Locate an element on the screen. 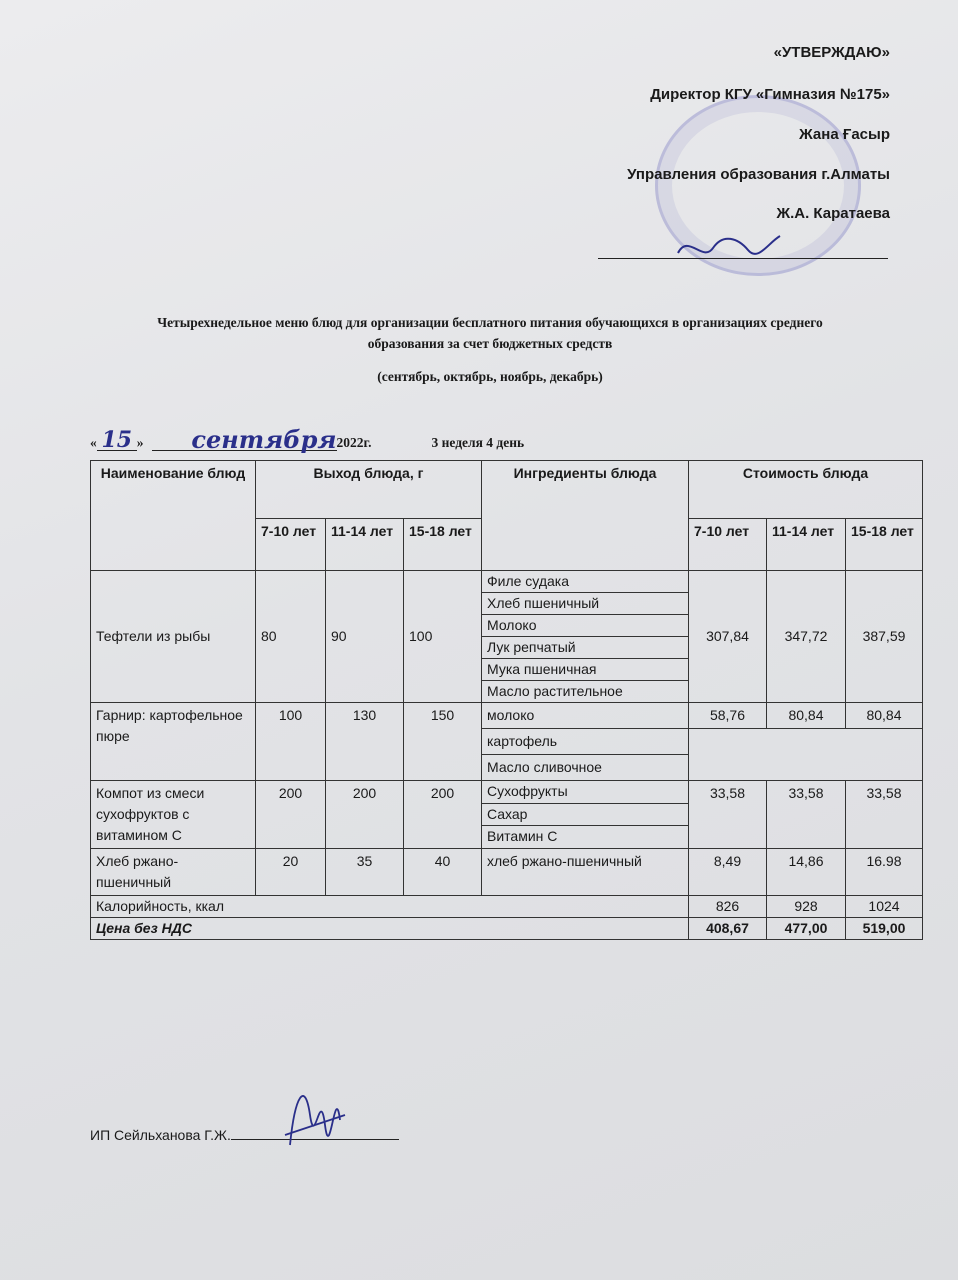 The width and height of the screenshot is (958, 1280). price-label: Цена без НДС is located at coordinates (389, 928).